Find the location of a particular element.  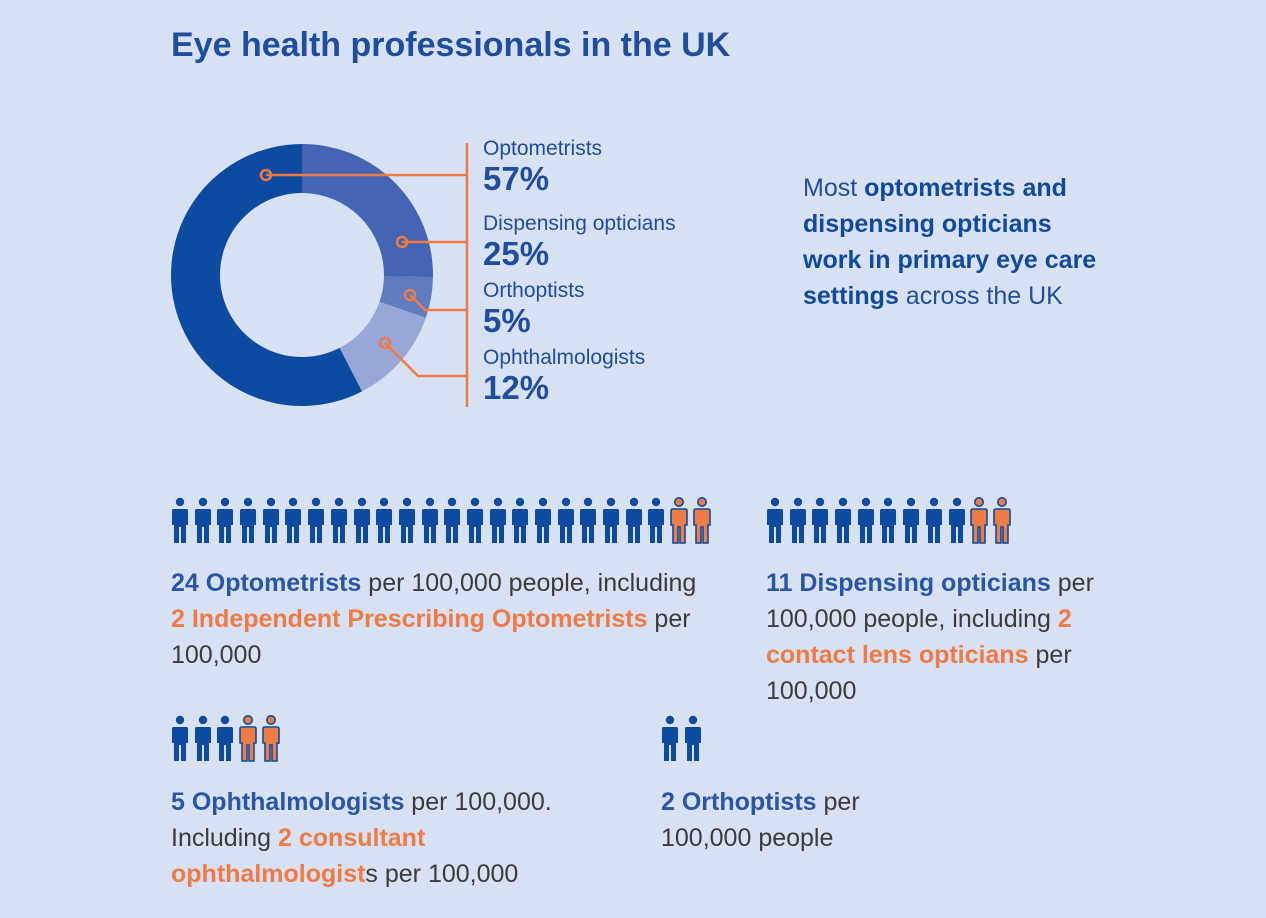

desc-segment: 24 Optometrists is located at coordinates (266, 583).